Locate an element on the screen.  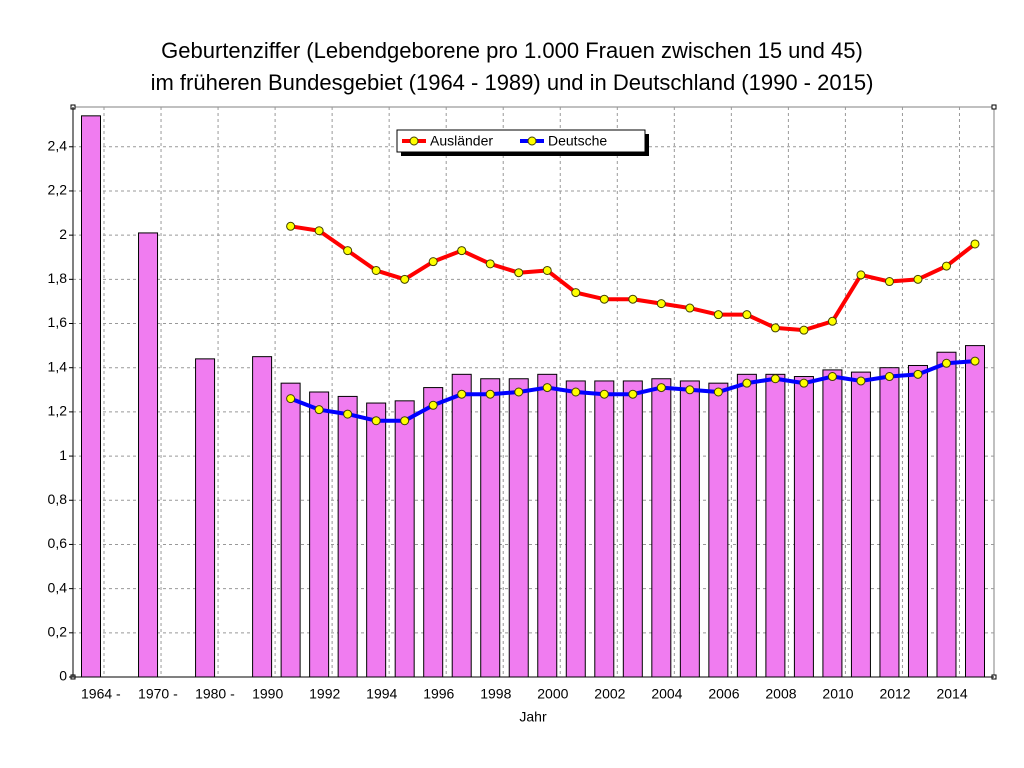
y-tick-label: 2 is located at coordinates (63, 234).